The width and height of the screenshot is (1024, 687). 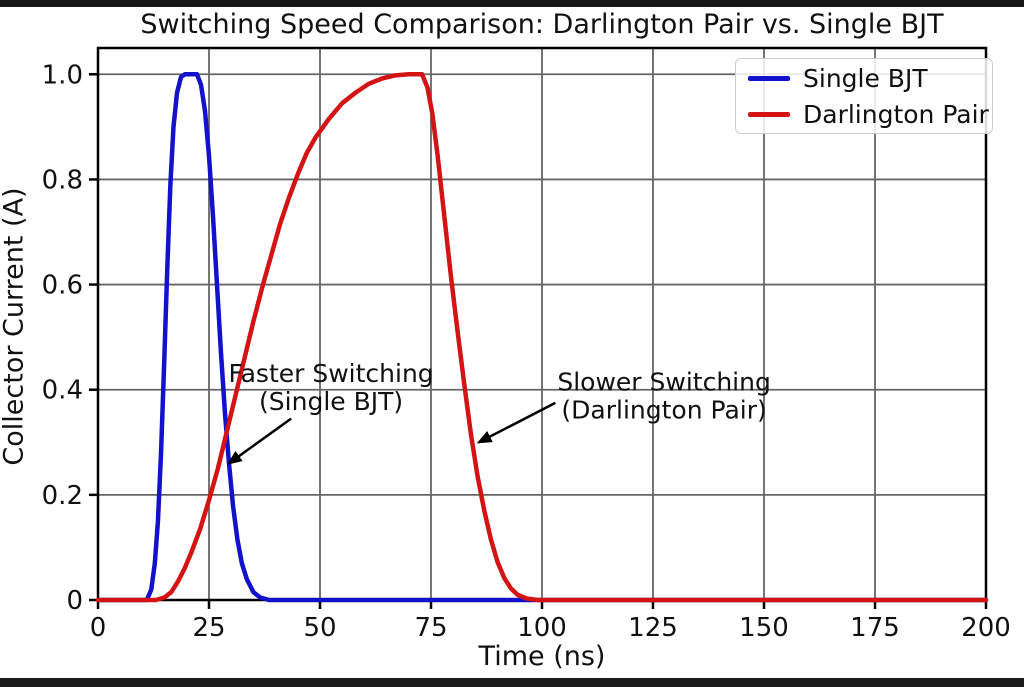 I want to click on x-tick-label: 200, so click(x=986, y=628).